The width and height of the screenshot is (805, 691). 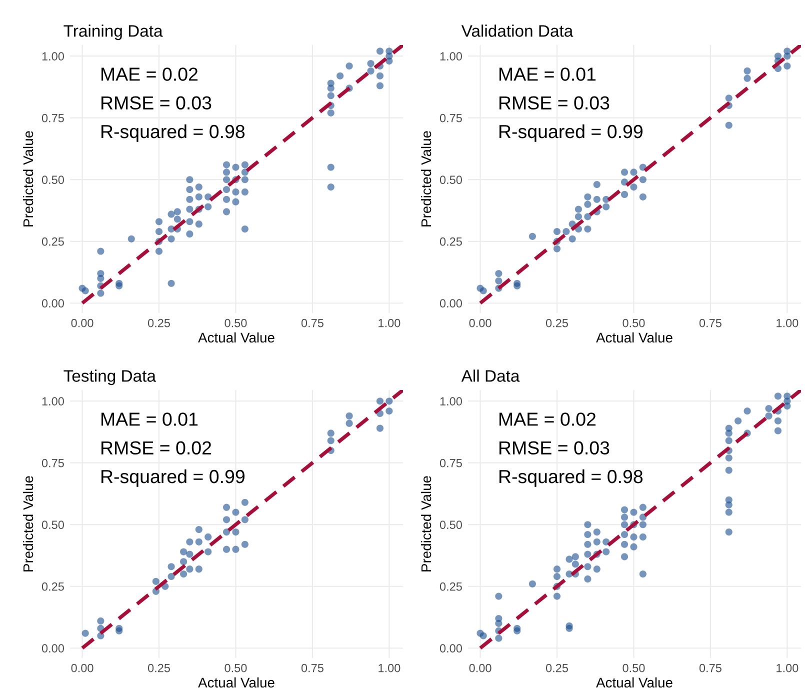 What do you see at coordinates (157, 448) in the screenshot?
I see `annotation: RMSE = 0.02` at bounding box center [157, 448].